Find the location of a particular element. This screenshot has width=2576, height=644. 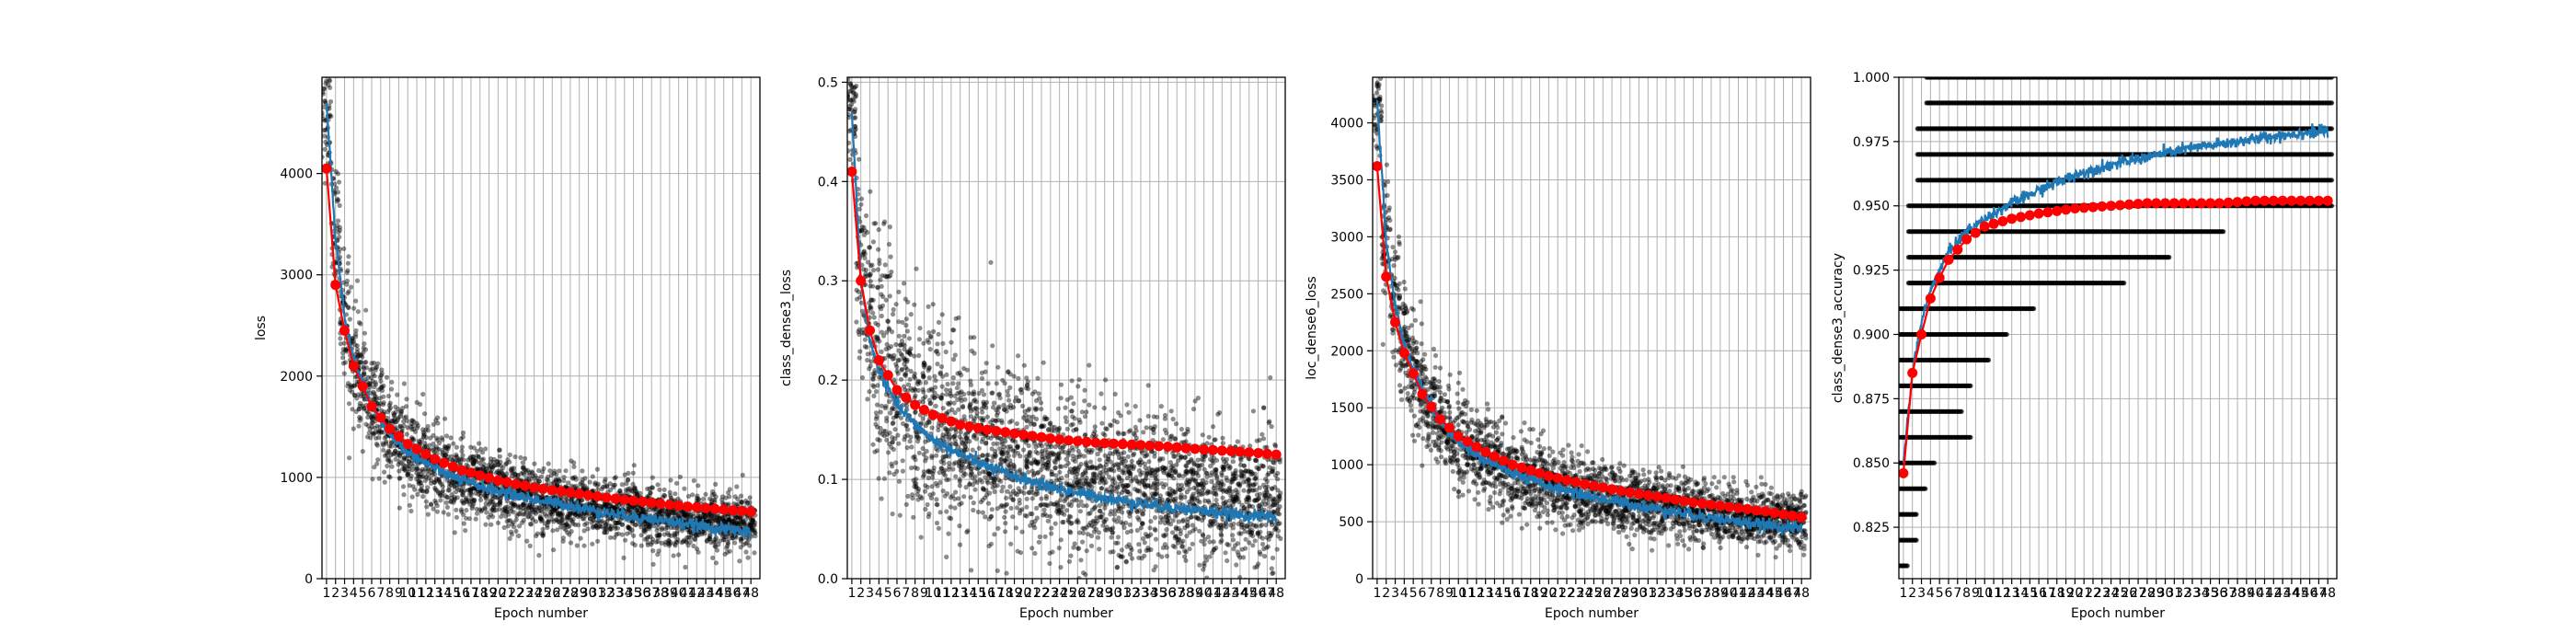

x-tick-label: 4 is located at coordinates (354, 593).